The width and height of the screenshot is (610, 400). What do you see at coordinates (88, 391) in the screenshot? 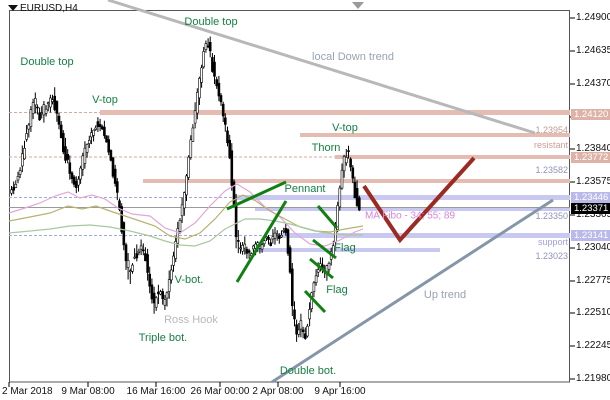
I see `date-tick: 9 Mar 08:00` at bounding box center [88, 391].